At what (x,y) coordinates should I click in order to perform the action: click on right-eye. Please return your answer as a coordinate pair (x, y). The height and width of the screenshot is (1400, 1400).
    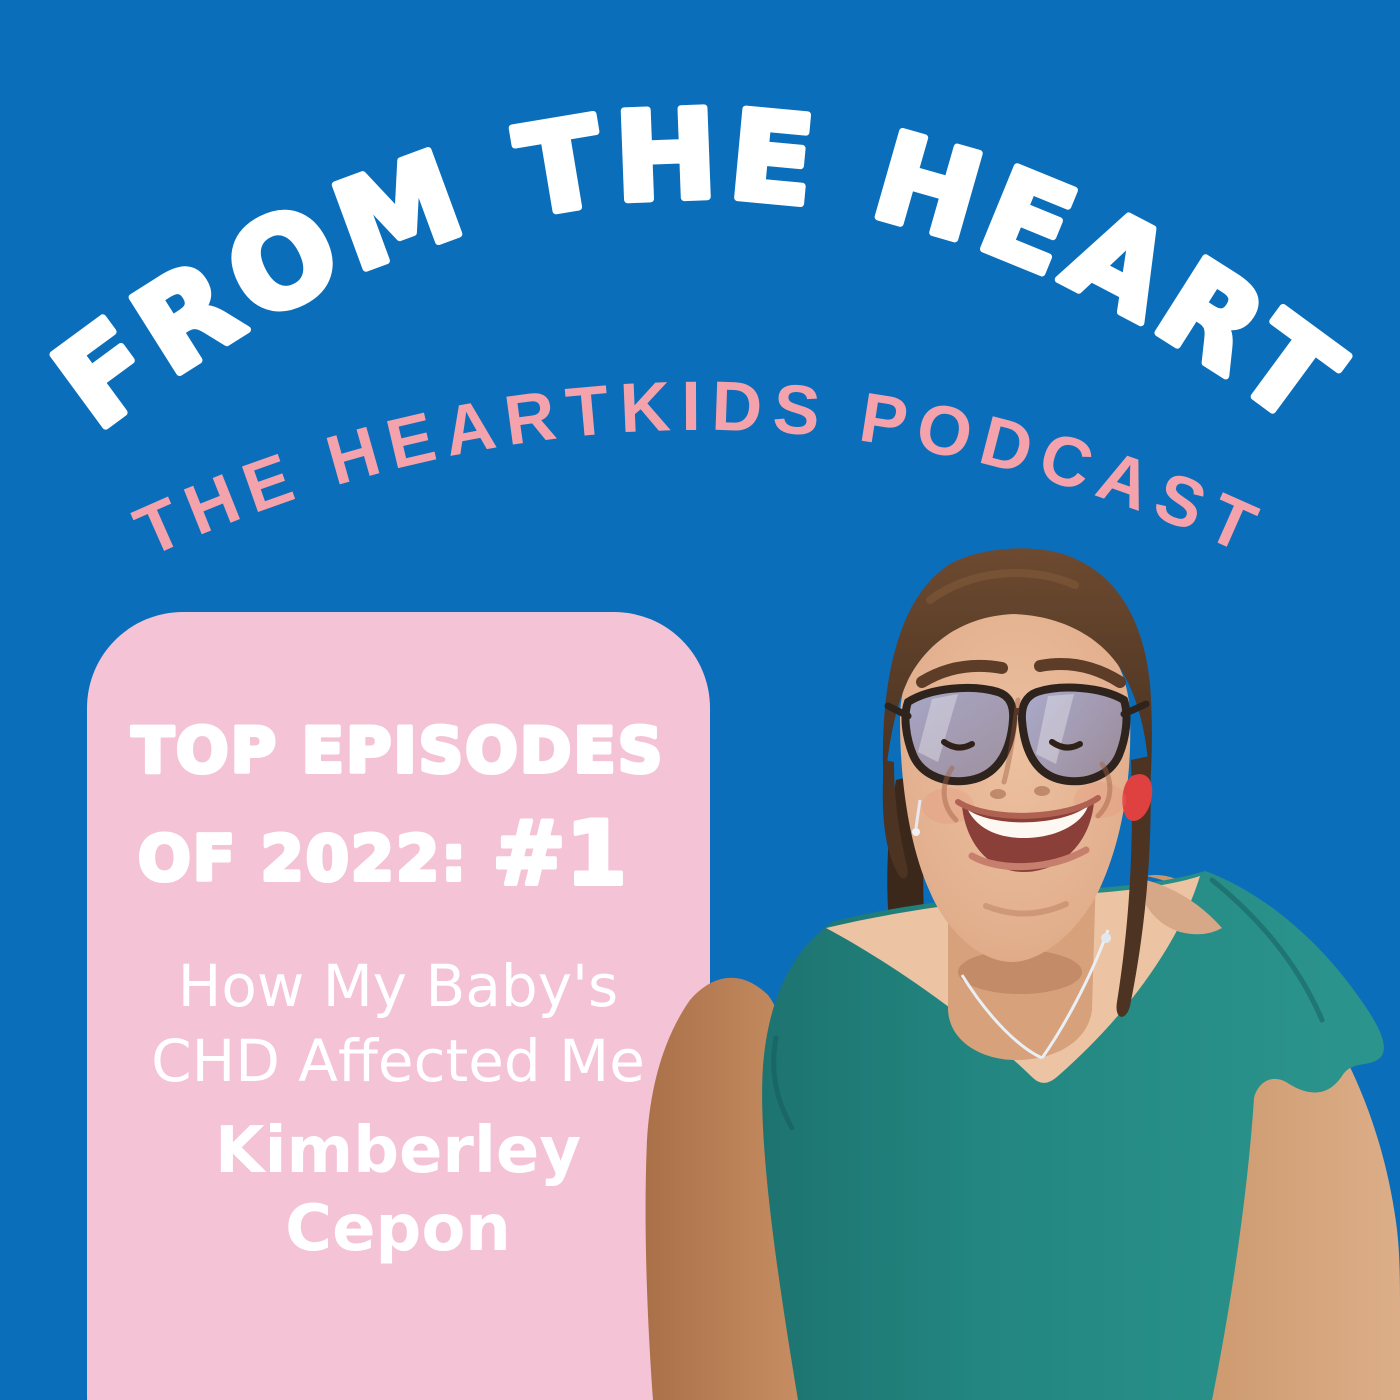
    Looking at the image, I should click on (1066, 745).